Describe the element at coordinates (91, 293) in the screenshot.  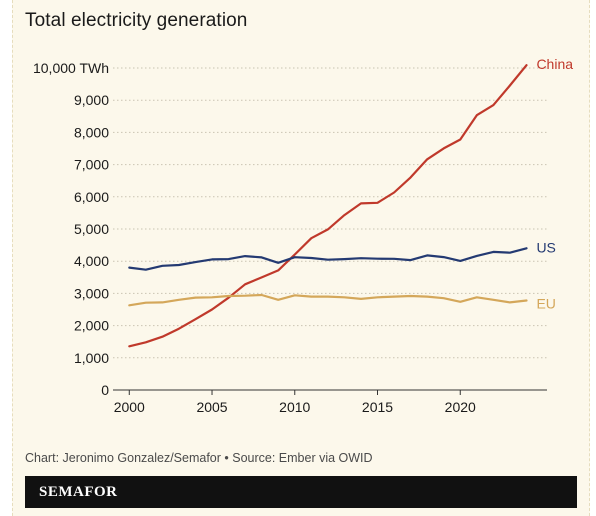
I see `y-tick-label: 3,000` at that location.